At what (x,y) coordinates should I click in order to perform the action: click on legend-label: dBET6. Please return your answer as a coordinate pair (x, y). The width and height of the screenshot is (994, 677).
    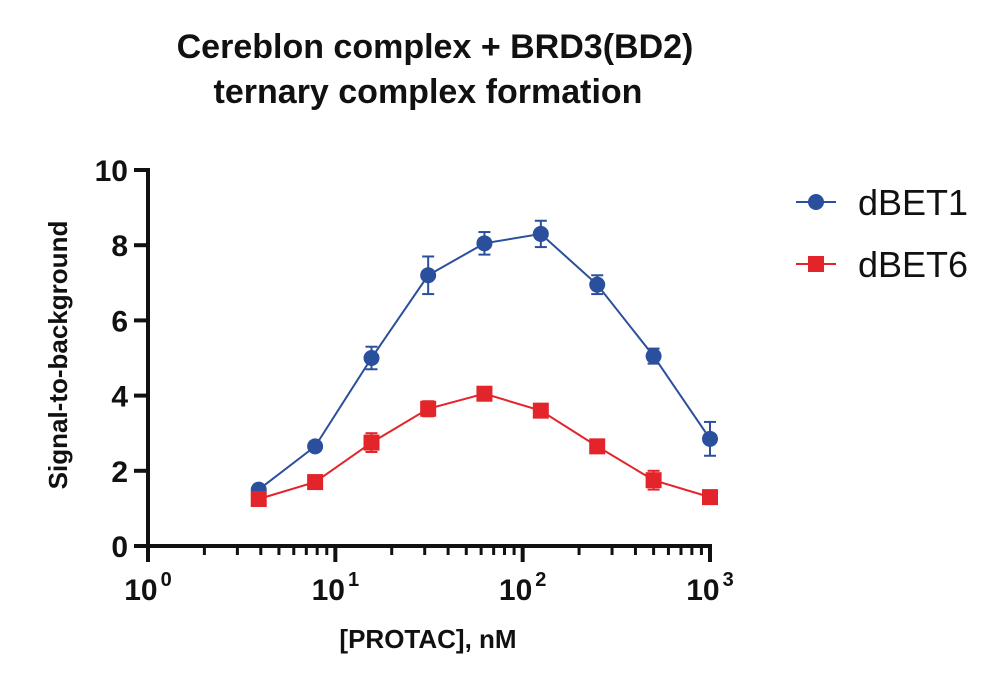
    Looking at the image, I should click on (913, 264).